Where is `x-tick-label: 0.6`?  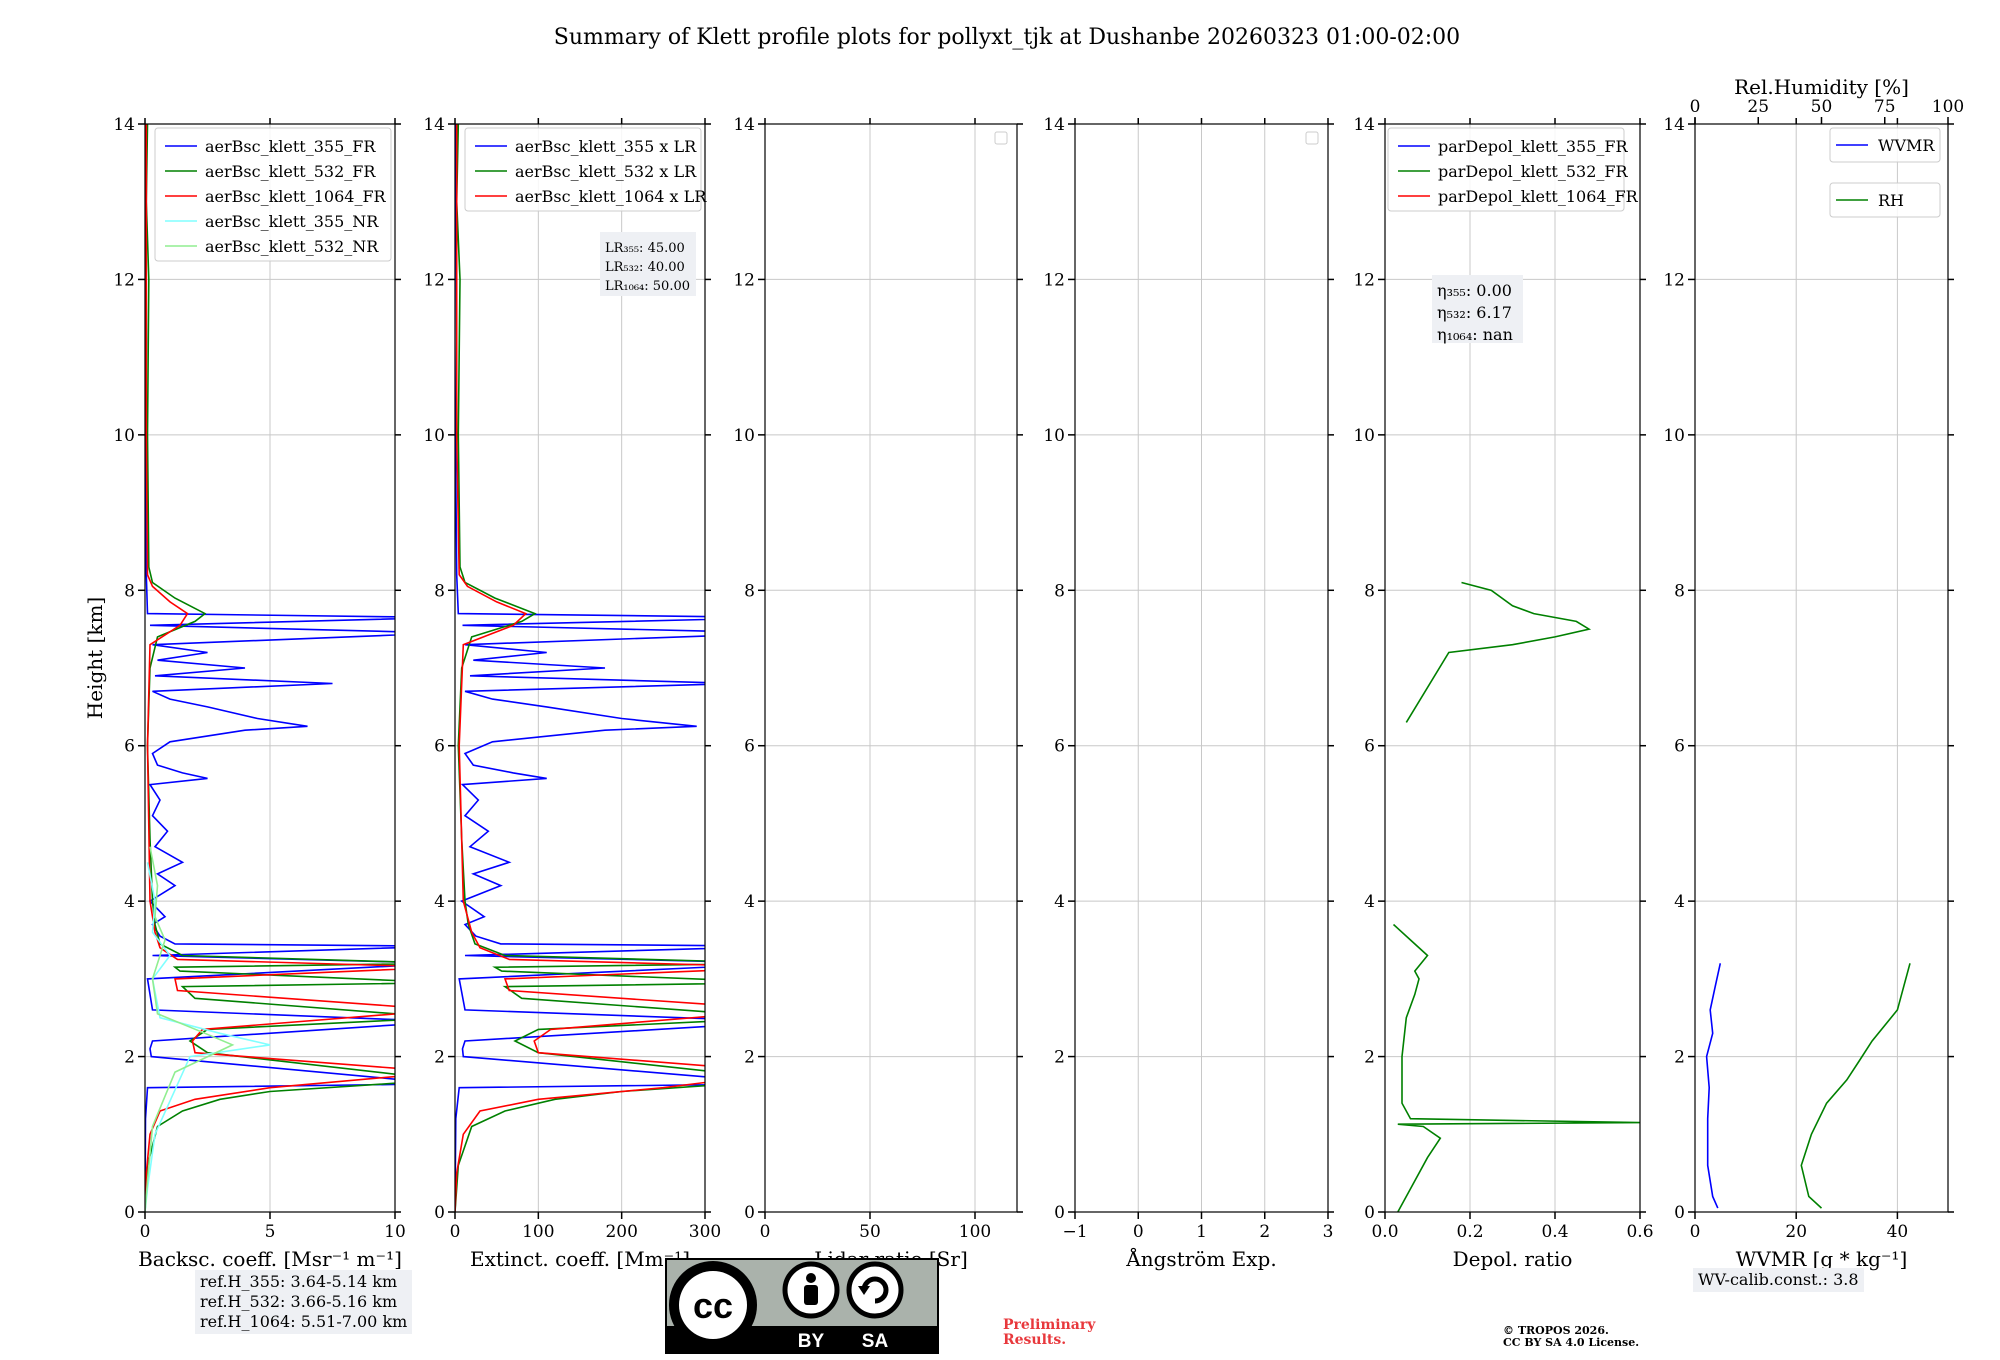
x-tick-label: 0.6 is located at coordinates (1639, 1232).